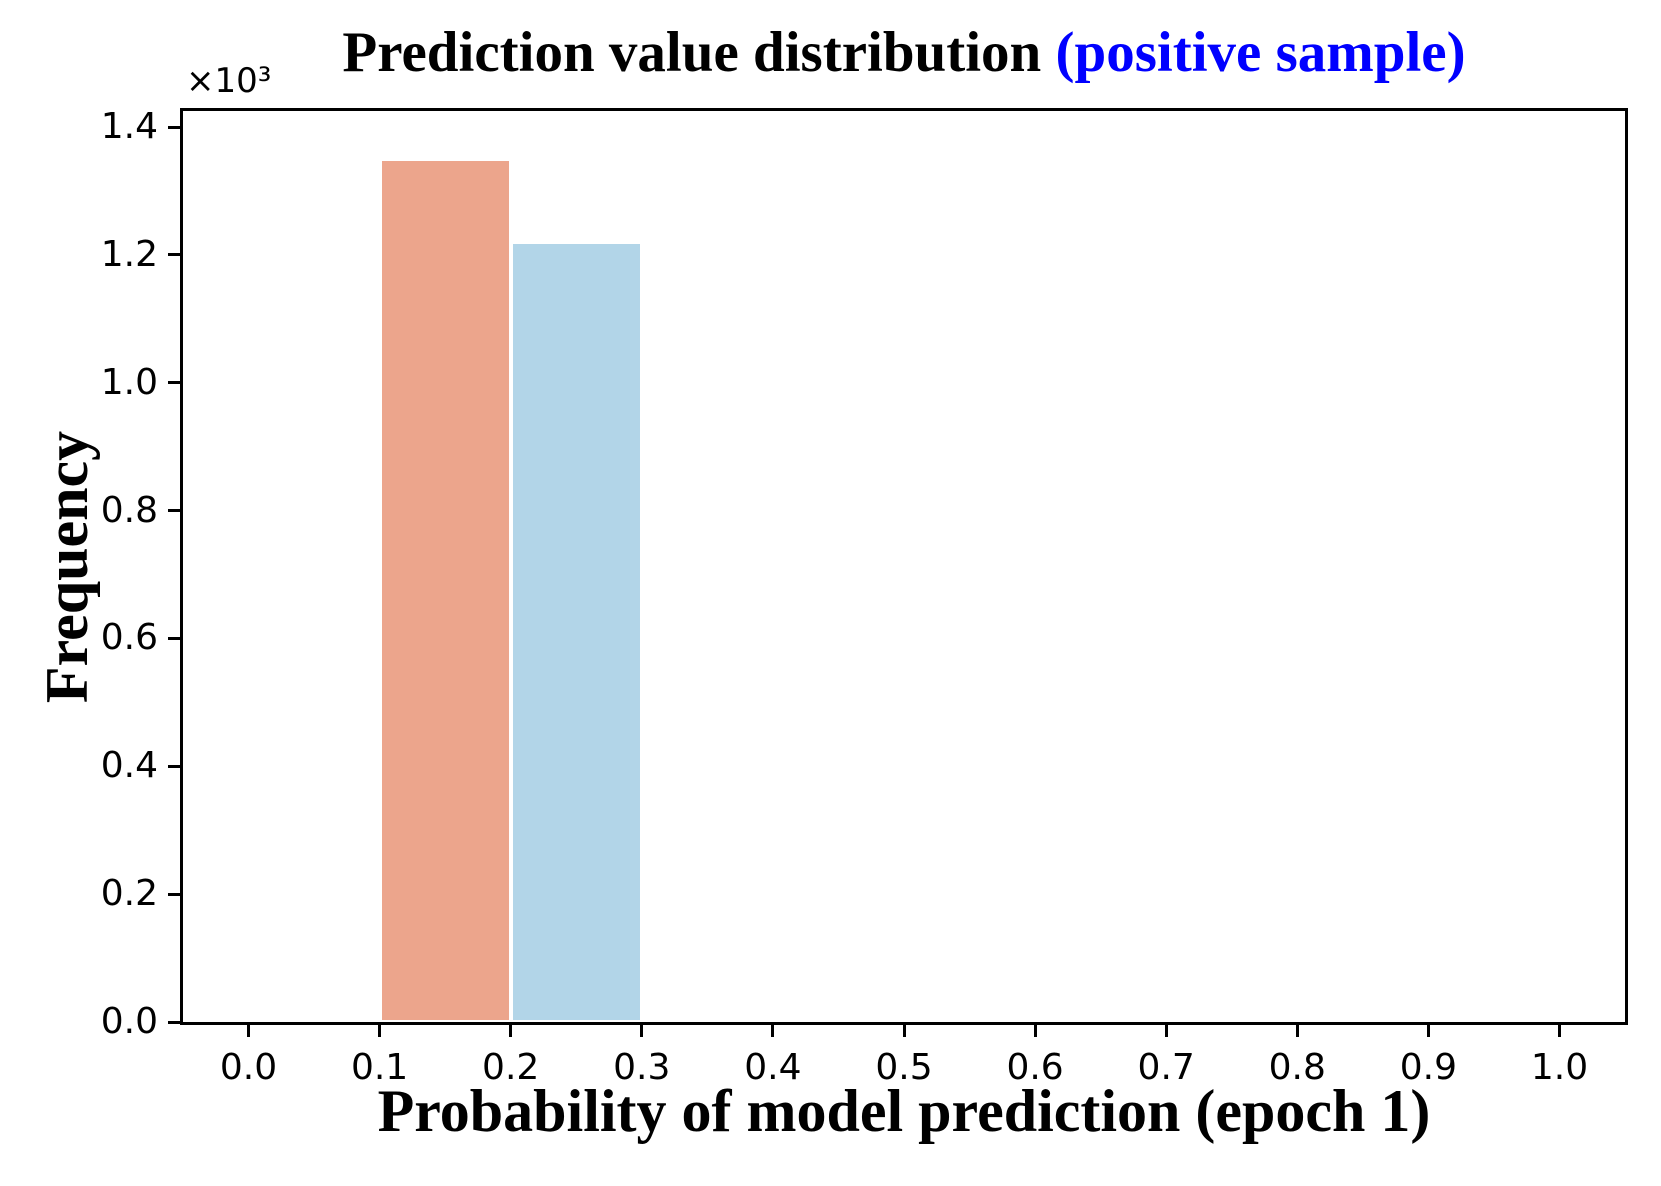 This screenshot has height=1186, width=1661. Describe the element at coordinates (1166, 1067) in the screenshot. I see `x-tick-label: 0.7` at that location.